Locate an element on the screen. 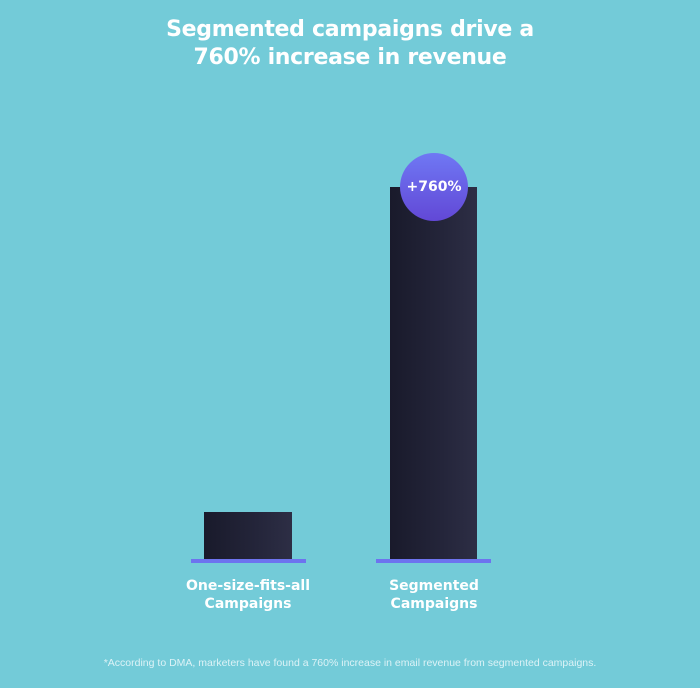  category-label-segmented: Segmented Campaigns is located at coordinates (434, 595).